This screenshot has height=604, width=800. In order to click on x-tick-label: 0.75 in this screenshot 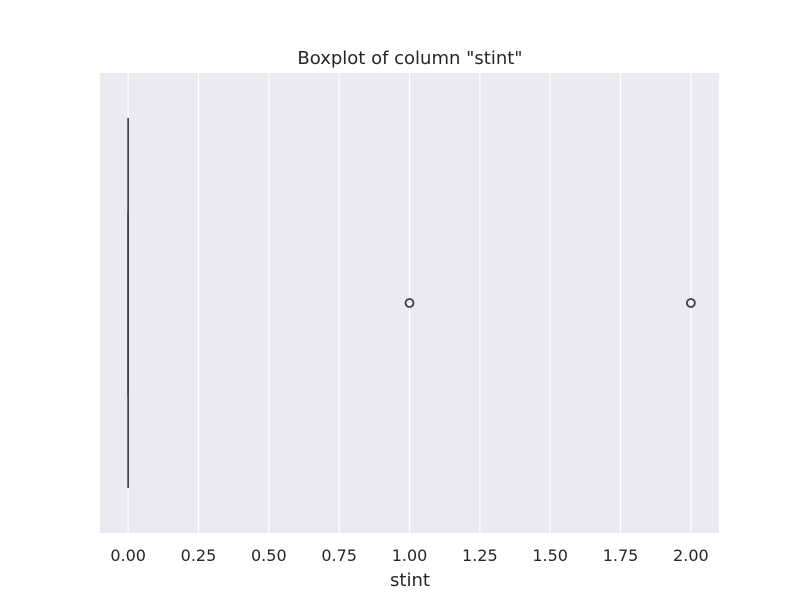, I will do `click(339, 555)`.